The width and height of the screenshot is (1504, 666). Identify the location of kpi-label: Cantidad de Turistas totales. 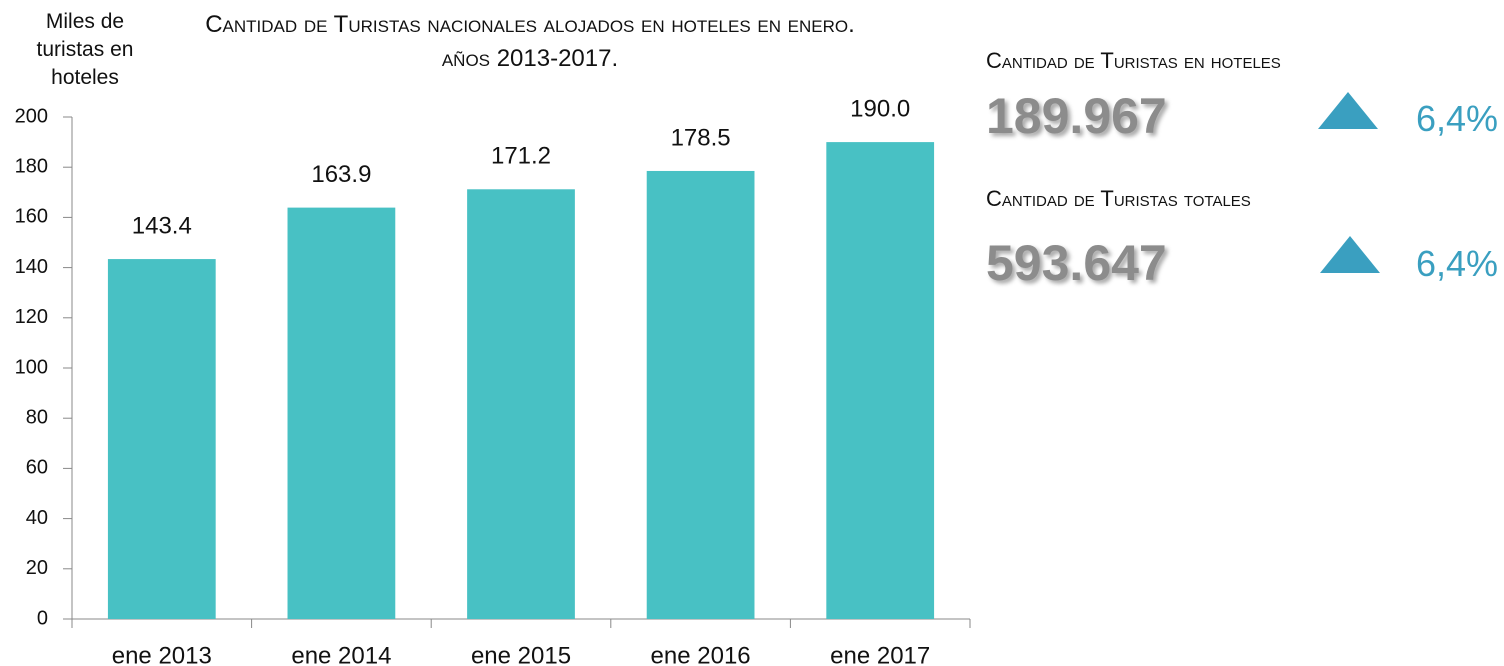
(1118, 198).